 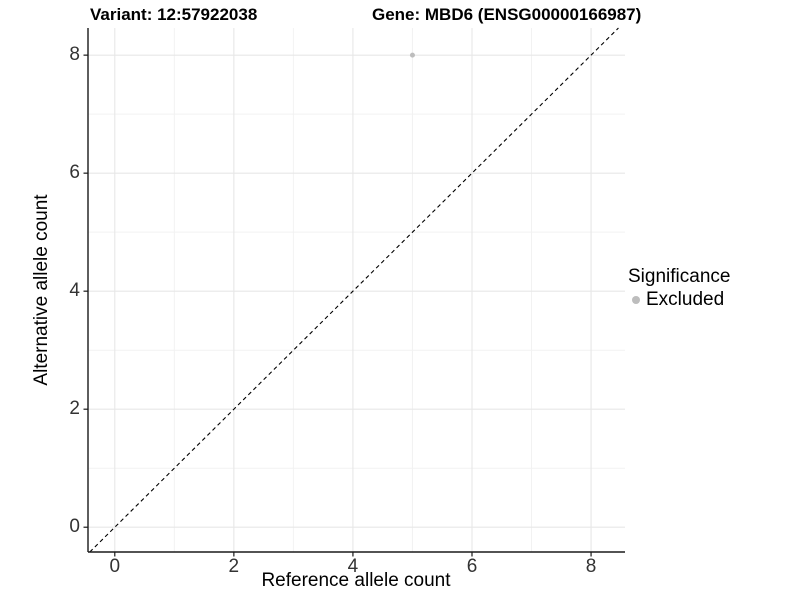 What do you see at coordinates (115, 566) in the screenshot?
I see `x-tick-label: 0` at bounding box center [115, 566].